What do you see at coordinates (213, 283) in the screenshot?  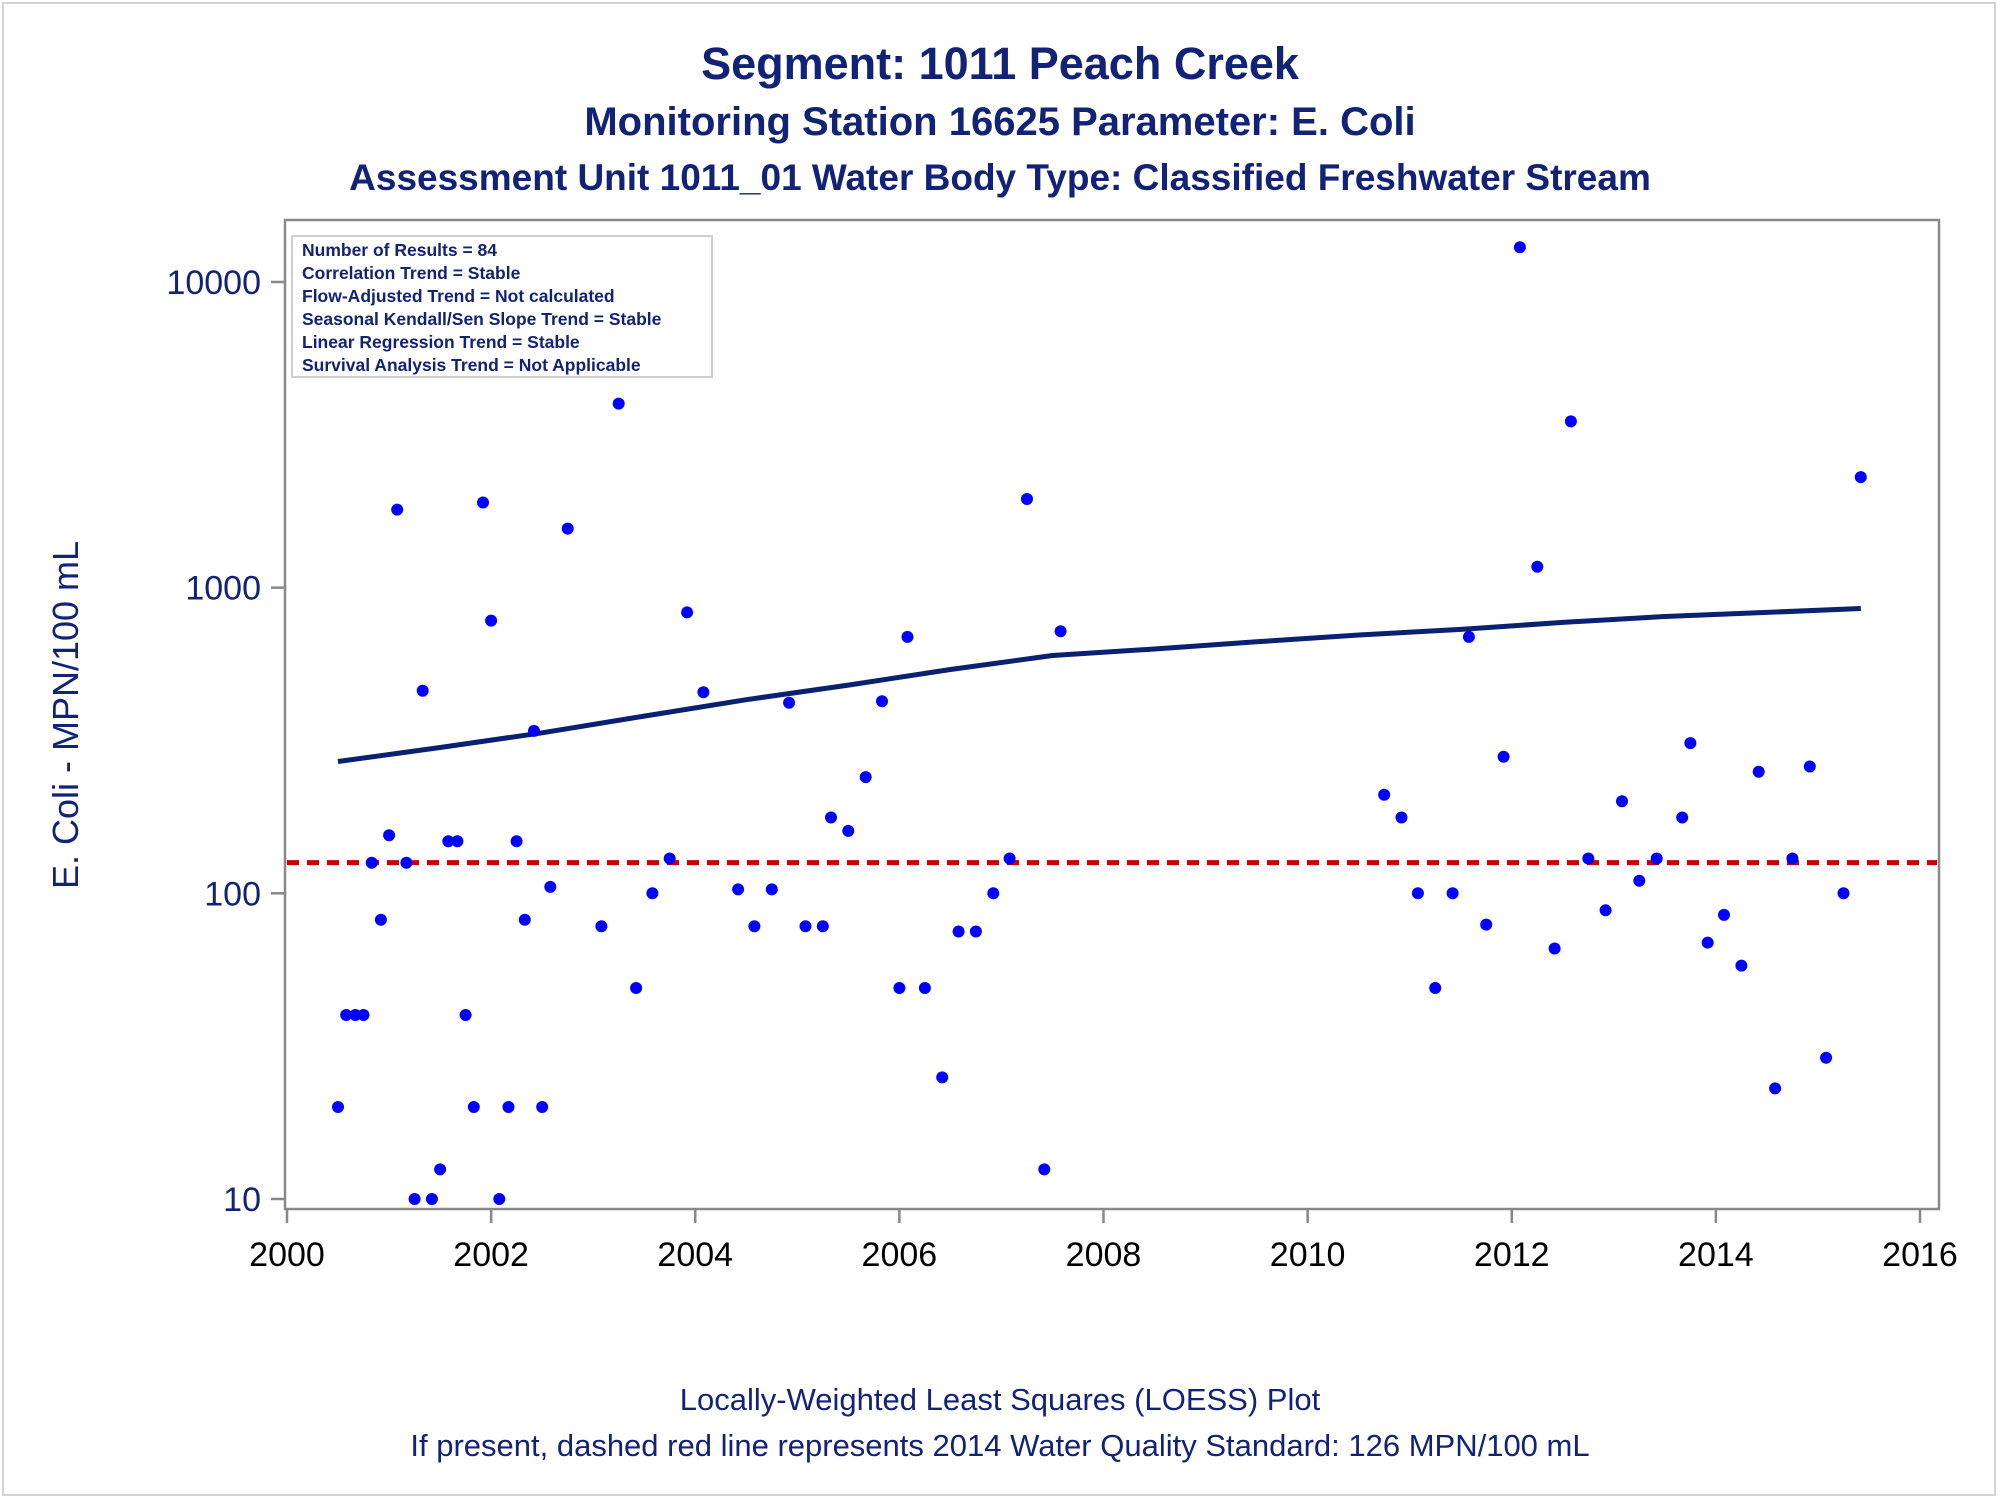 I see `y-tick-label: 10000` at bounding box center [213, 283].